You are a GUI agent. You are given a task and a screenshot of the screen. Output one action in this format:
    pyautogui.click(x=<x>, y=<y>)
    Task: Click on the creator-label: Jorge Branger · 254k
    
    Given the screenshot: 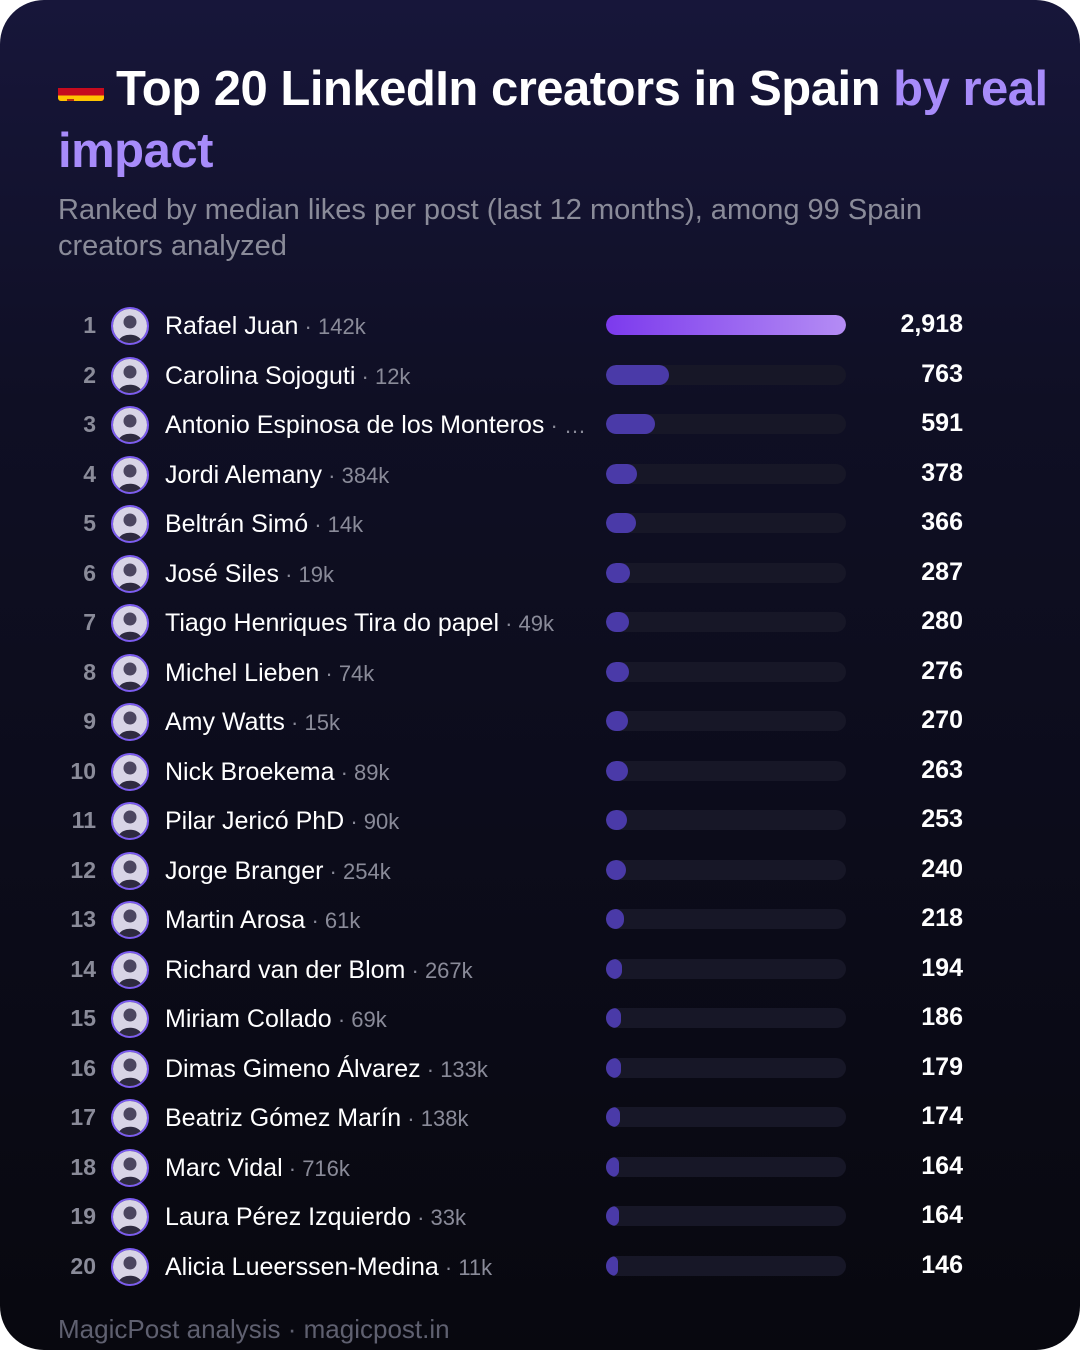 What is the action you would take?
    pyautogui.click(x=377, y=871)
    